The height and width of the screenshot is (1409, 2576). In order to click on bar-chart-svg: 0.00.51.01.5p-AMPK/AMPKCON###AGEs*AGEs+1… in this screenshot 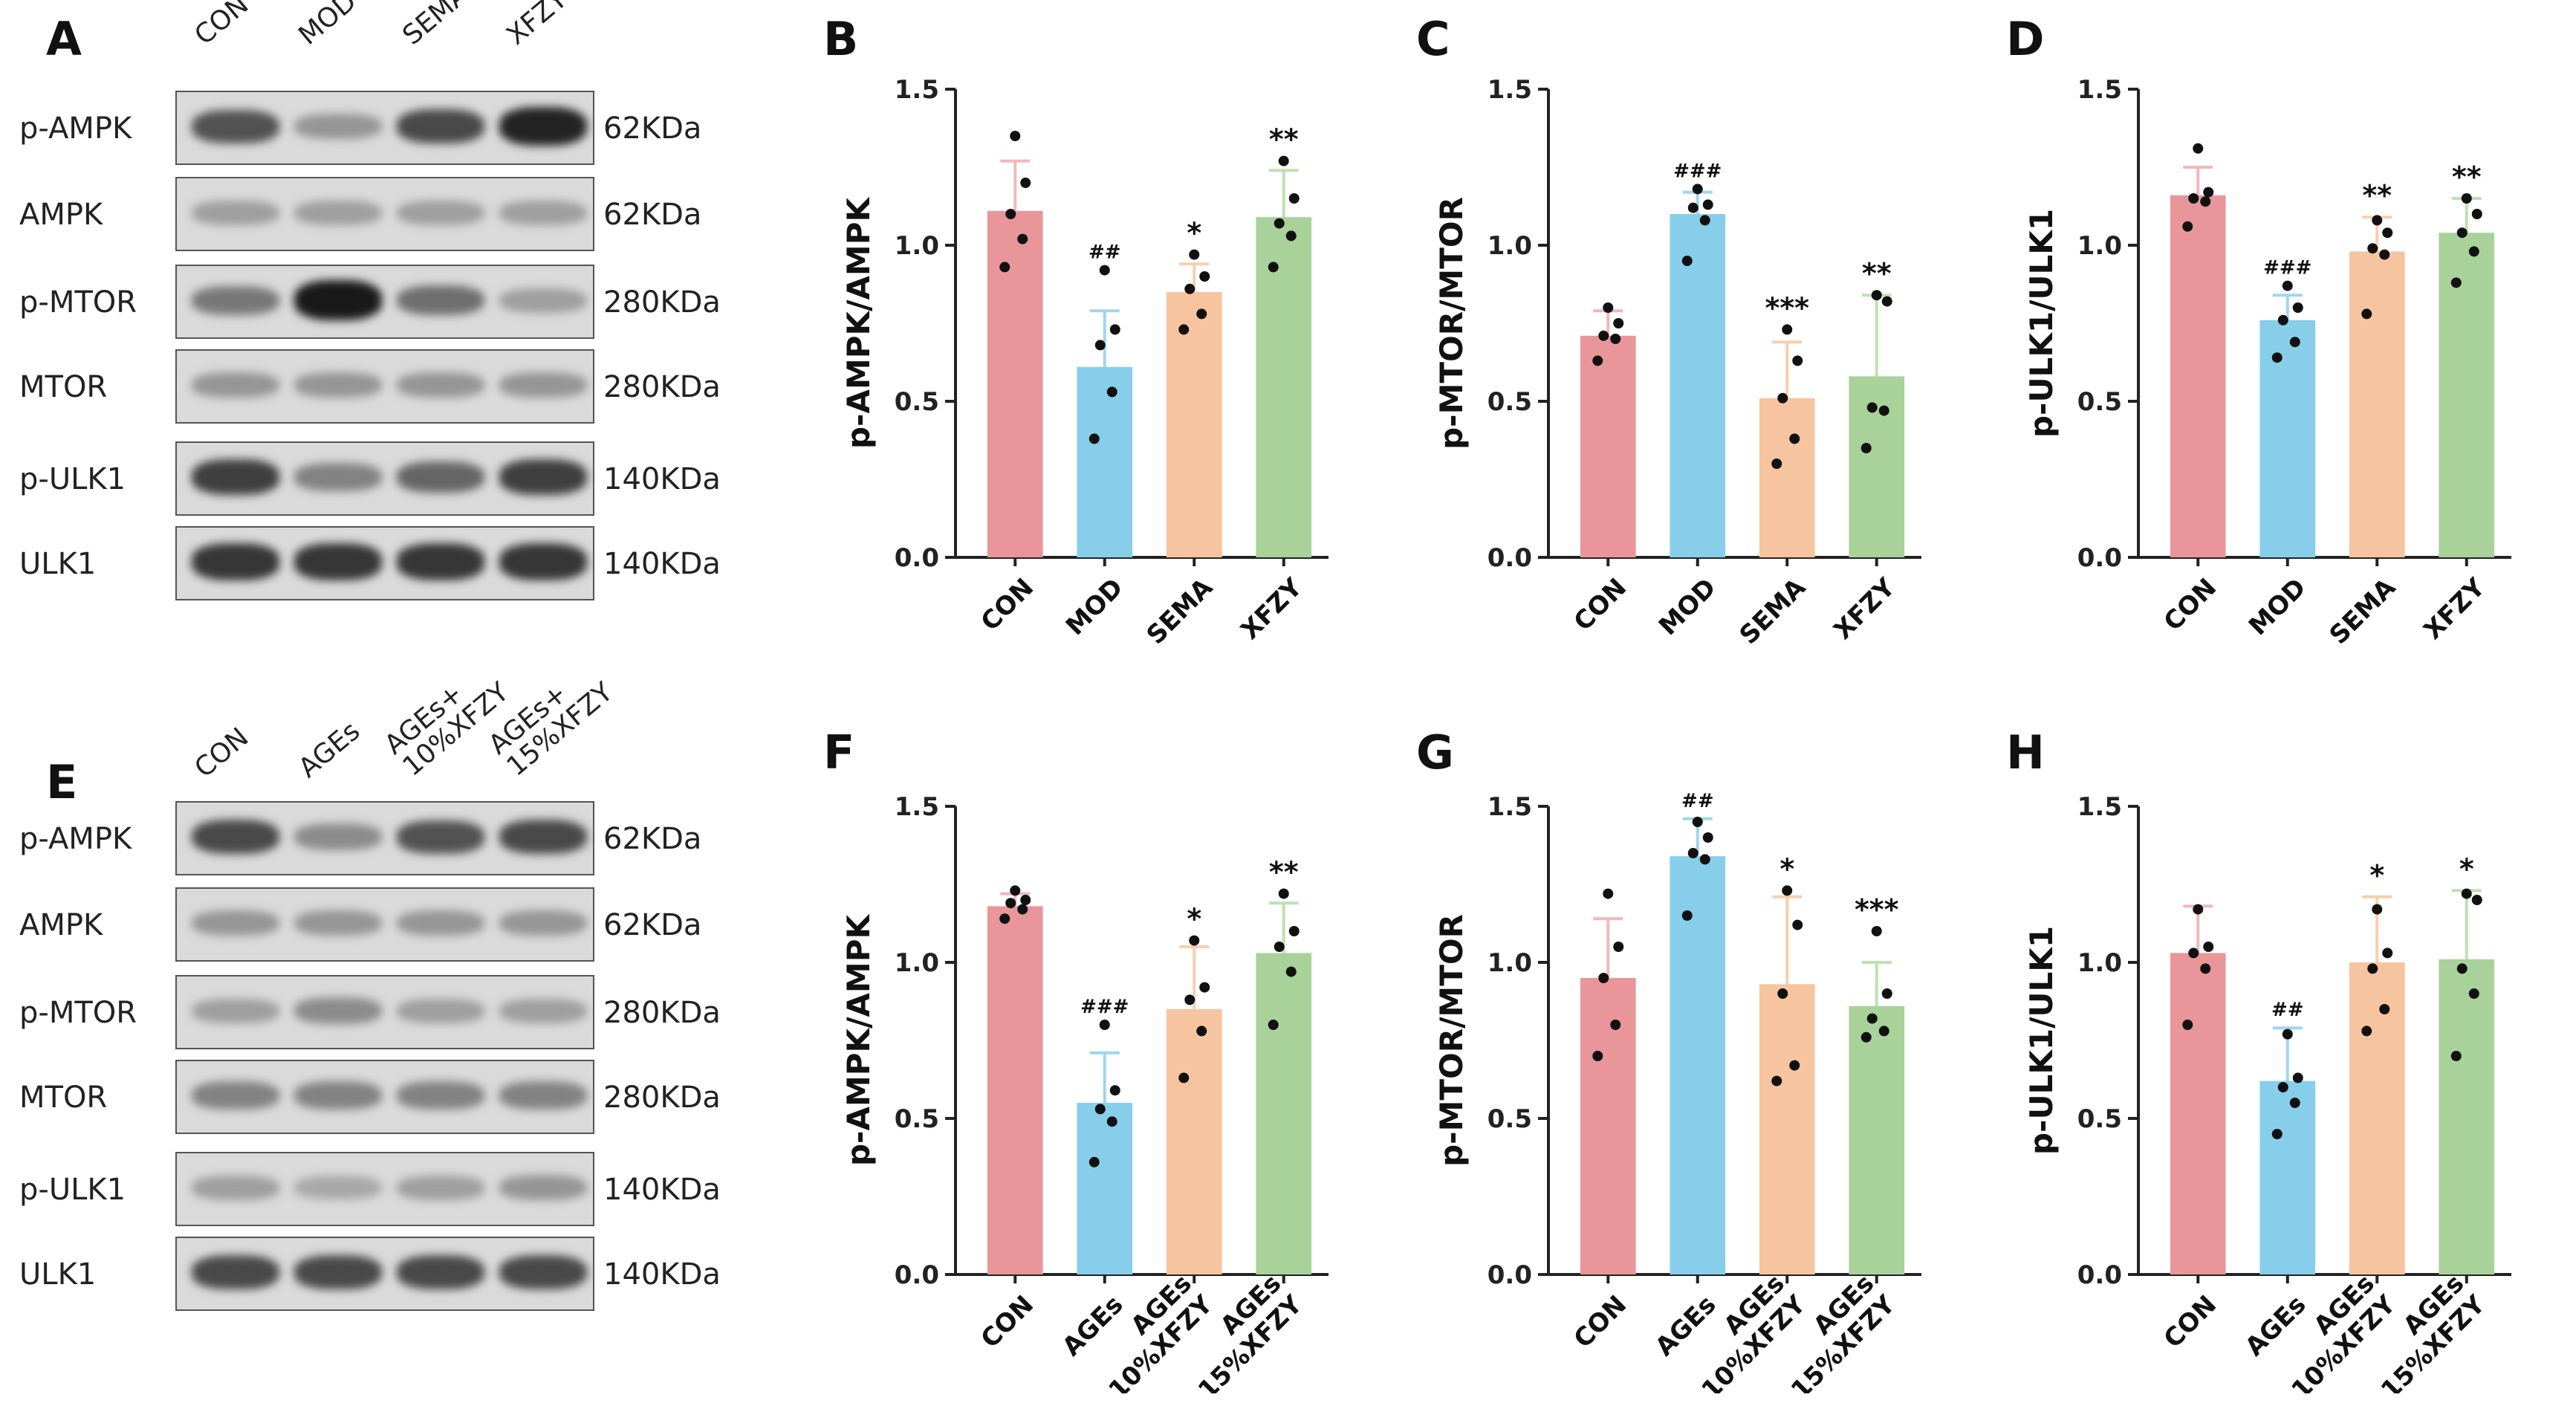, I will do `click(1084, 1100)`.